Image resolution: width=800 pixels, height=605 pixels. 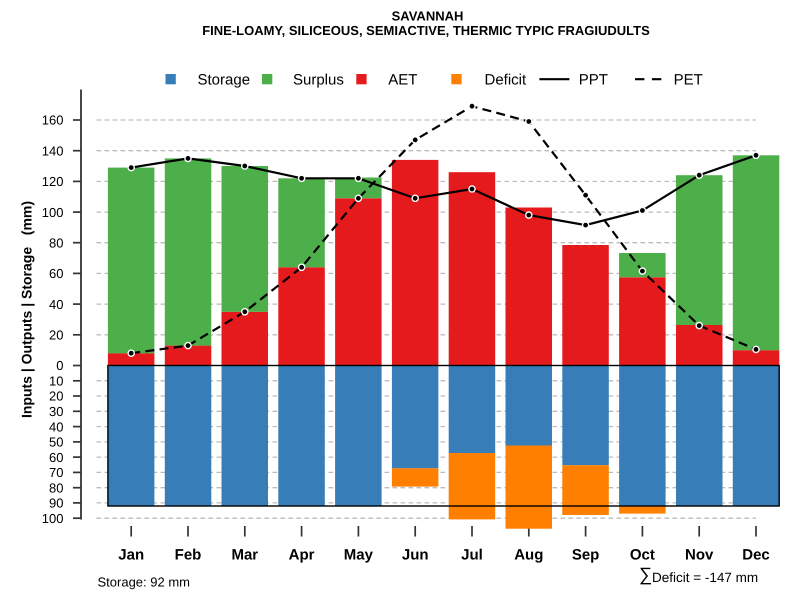 What do you see at coordinates (428, 15) in the screenshot?
I see `svg-text: SAVANNAH` at bounding box center [428, 15].